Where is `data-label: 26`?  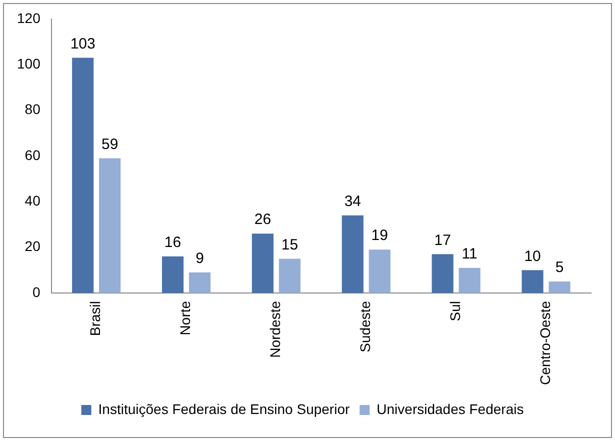
data-label: 26 is located at coordinates (263, 219).